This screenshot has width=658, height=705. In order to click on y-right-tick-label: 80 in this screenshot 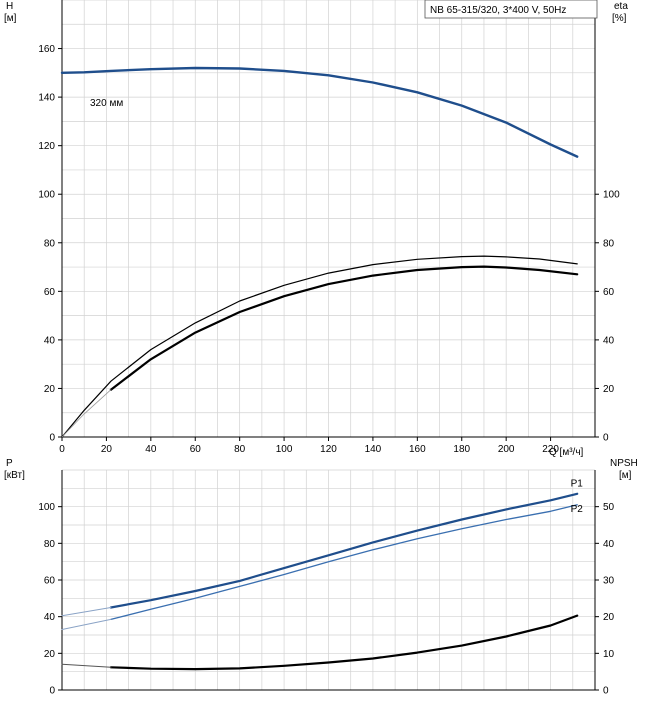, I will do `click(609, 243)`.